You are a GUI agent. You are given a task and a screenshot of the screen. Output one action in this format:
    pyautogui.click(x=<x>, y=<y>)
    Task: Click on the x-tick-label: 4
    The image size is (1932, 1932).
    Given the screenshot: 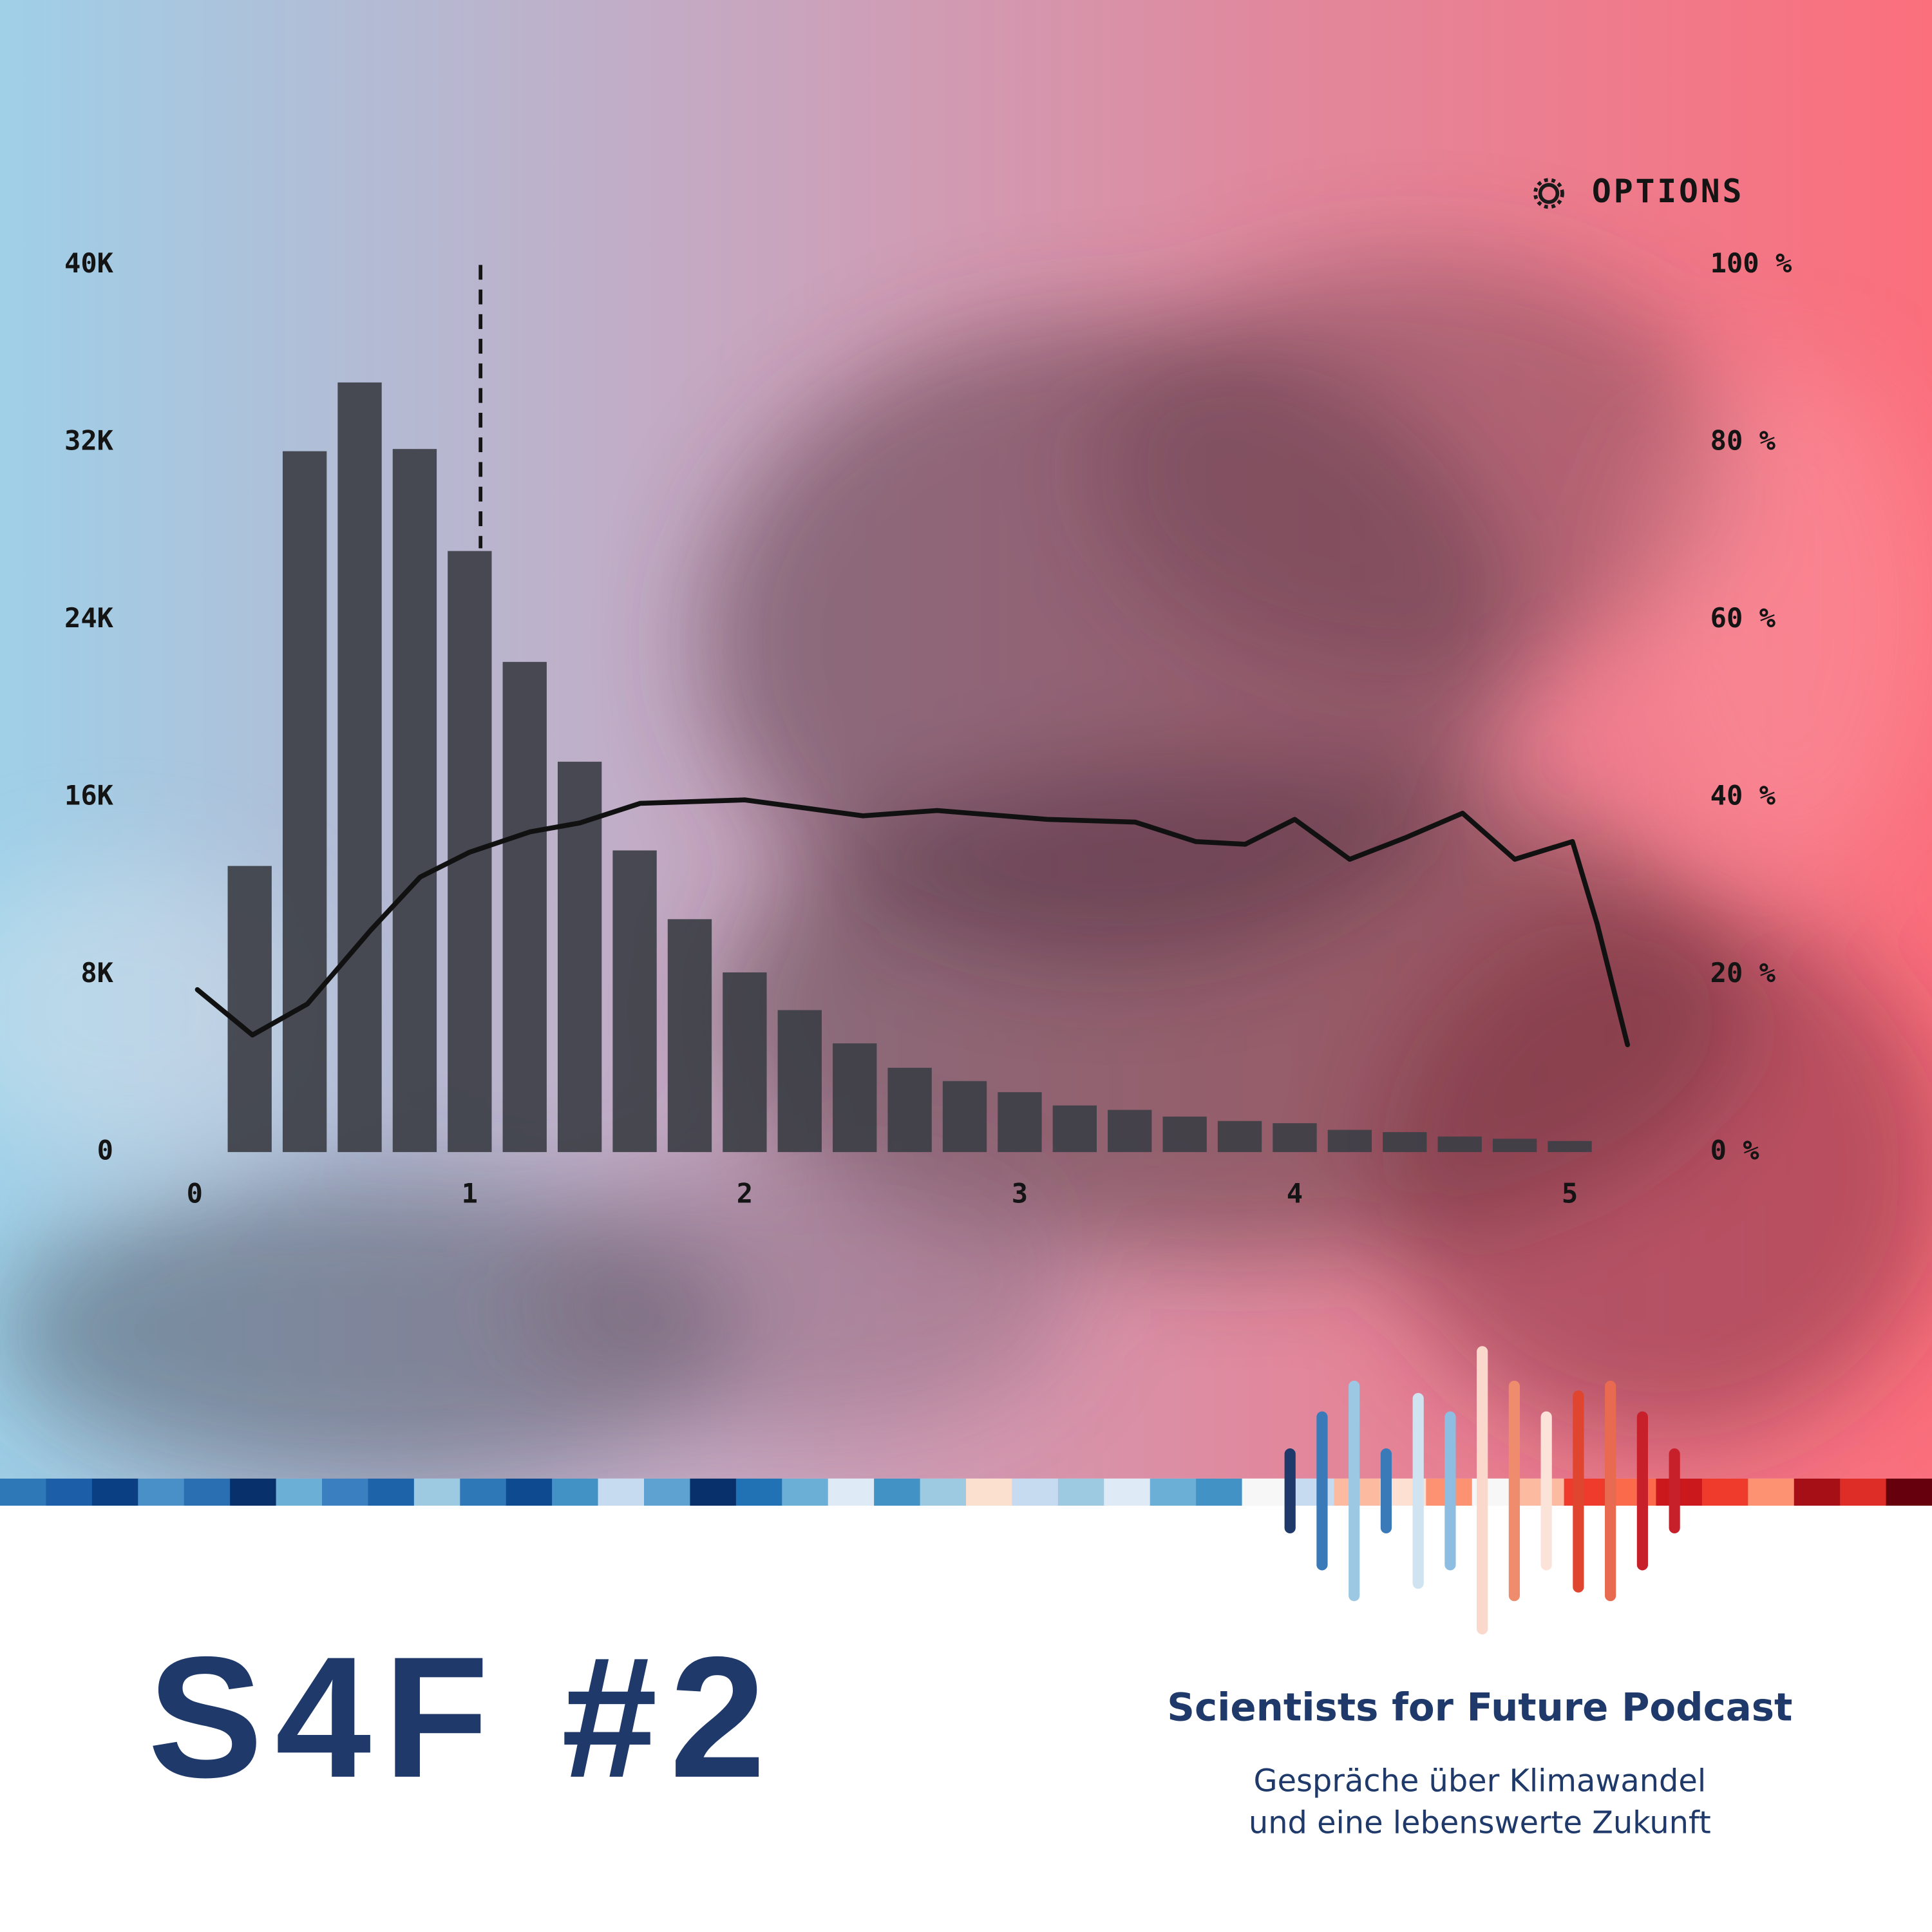 What is the action you would take?
    pyautogui.click(x=1295, y=1193)
    